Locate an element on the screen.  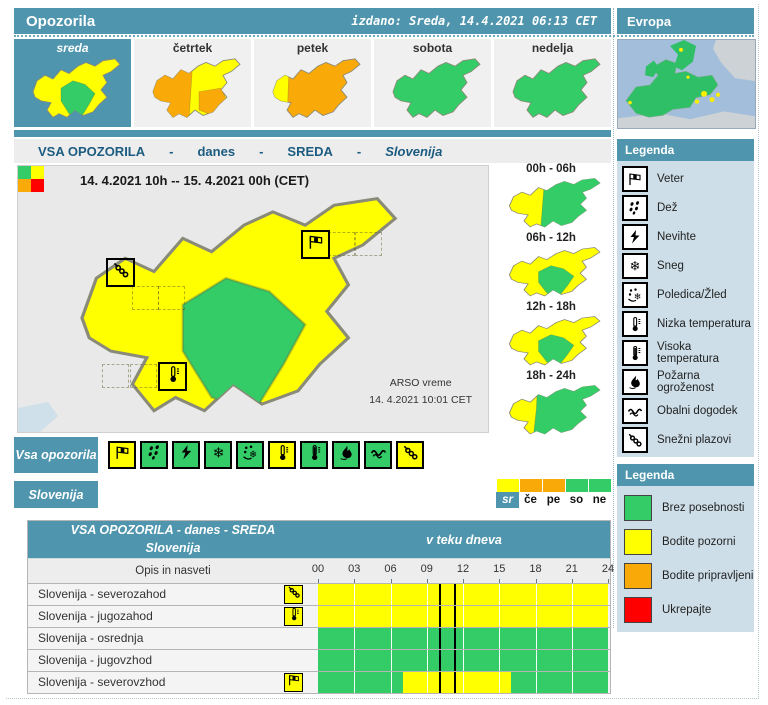
hour-label: 03 is located at coordinates (354, 569).